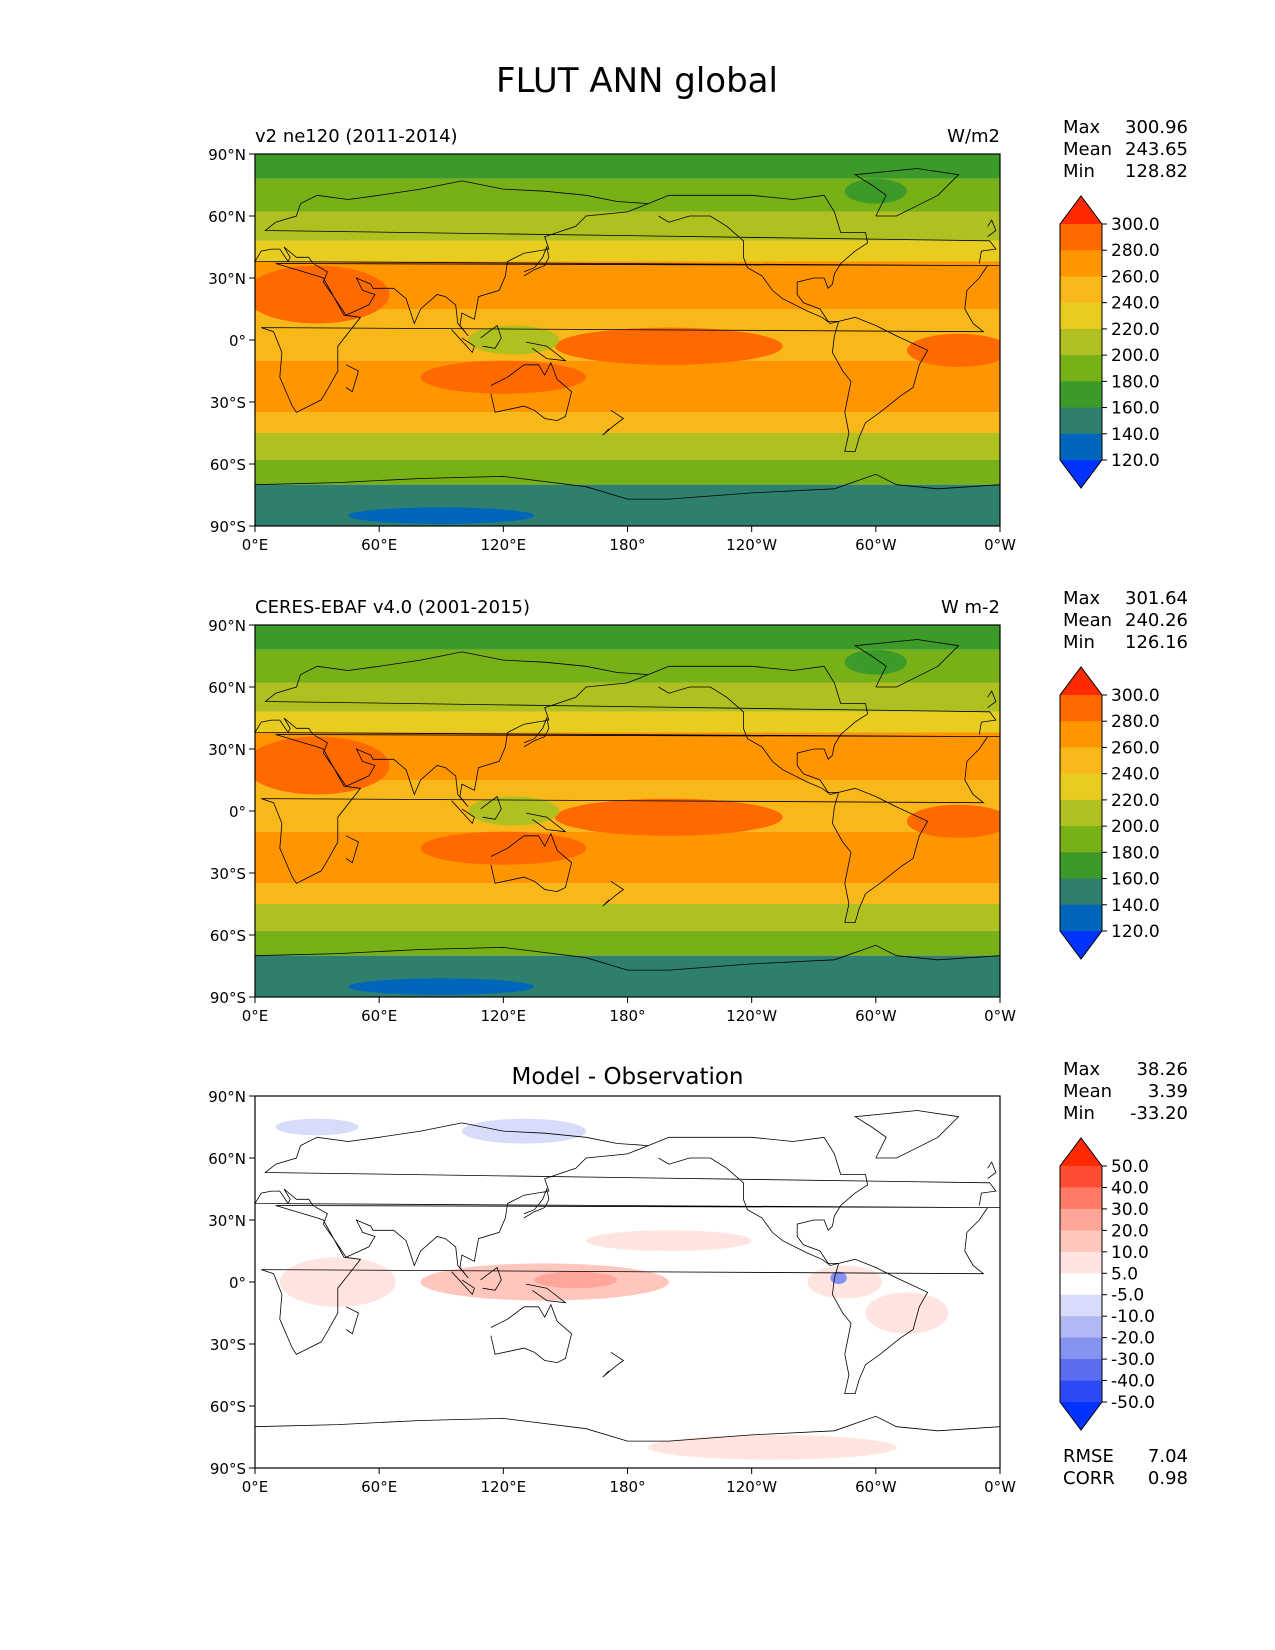  I want to click on colorbar-tick-label: 240.0, so click(1135, 775).